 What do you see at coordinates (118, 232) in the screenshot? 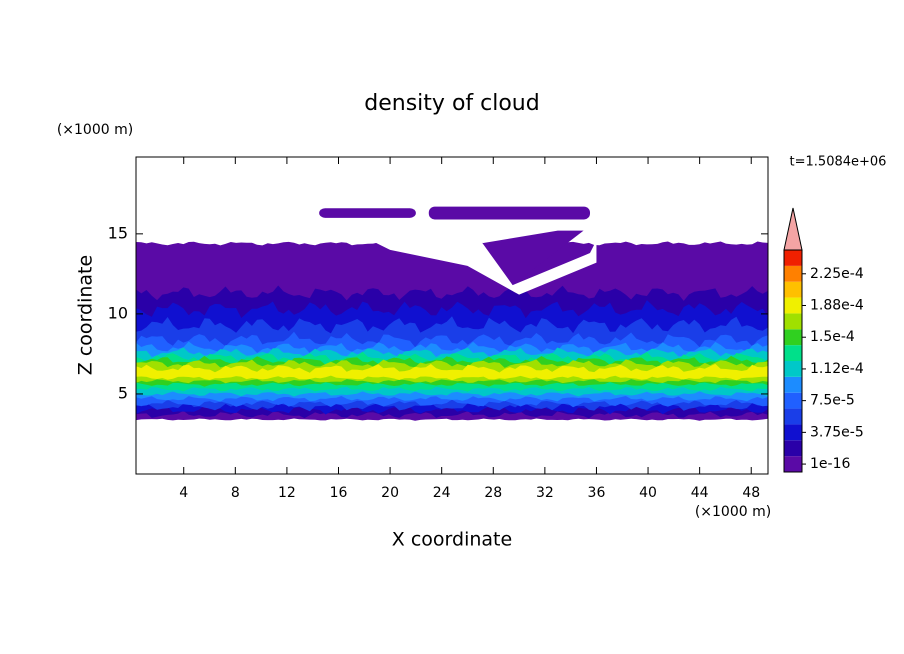
I see `y-tick-label: 15` at bounding box center [118, 232].